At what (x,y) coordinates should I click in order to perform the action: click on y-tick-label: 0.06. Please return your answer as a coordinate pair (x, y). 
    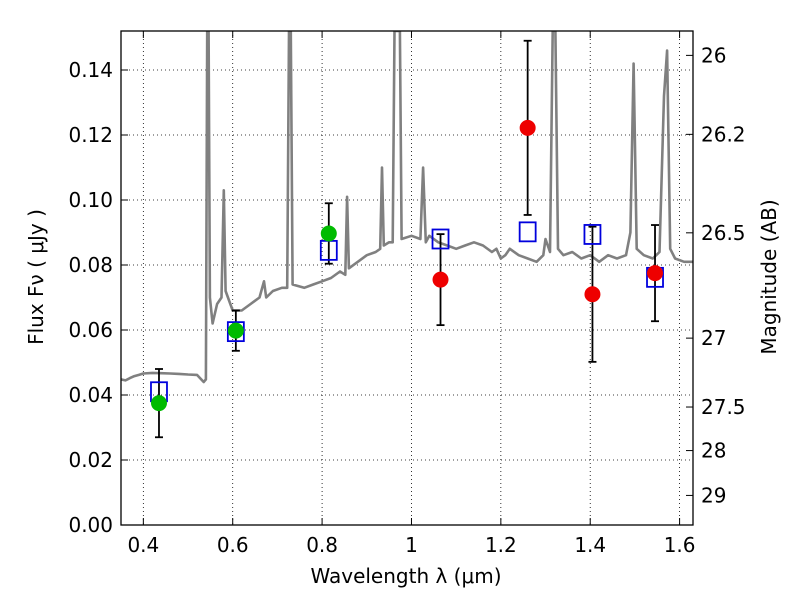
    Looking at the image, I should click on (90, 330).